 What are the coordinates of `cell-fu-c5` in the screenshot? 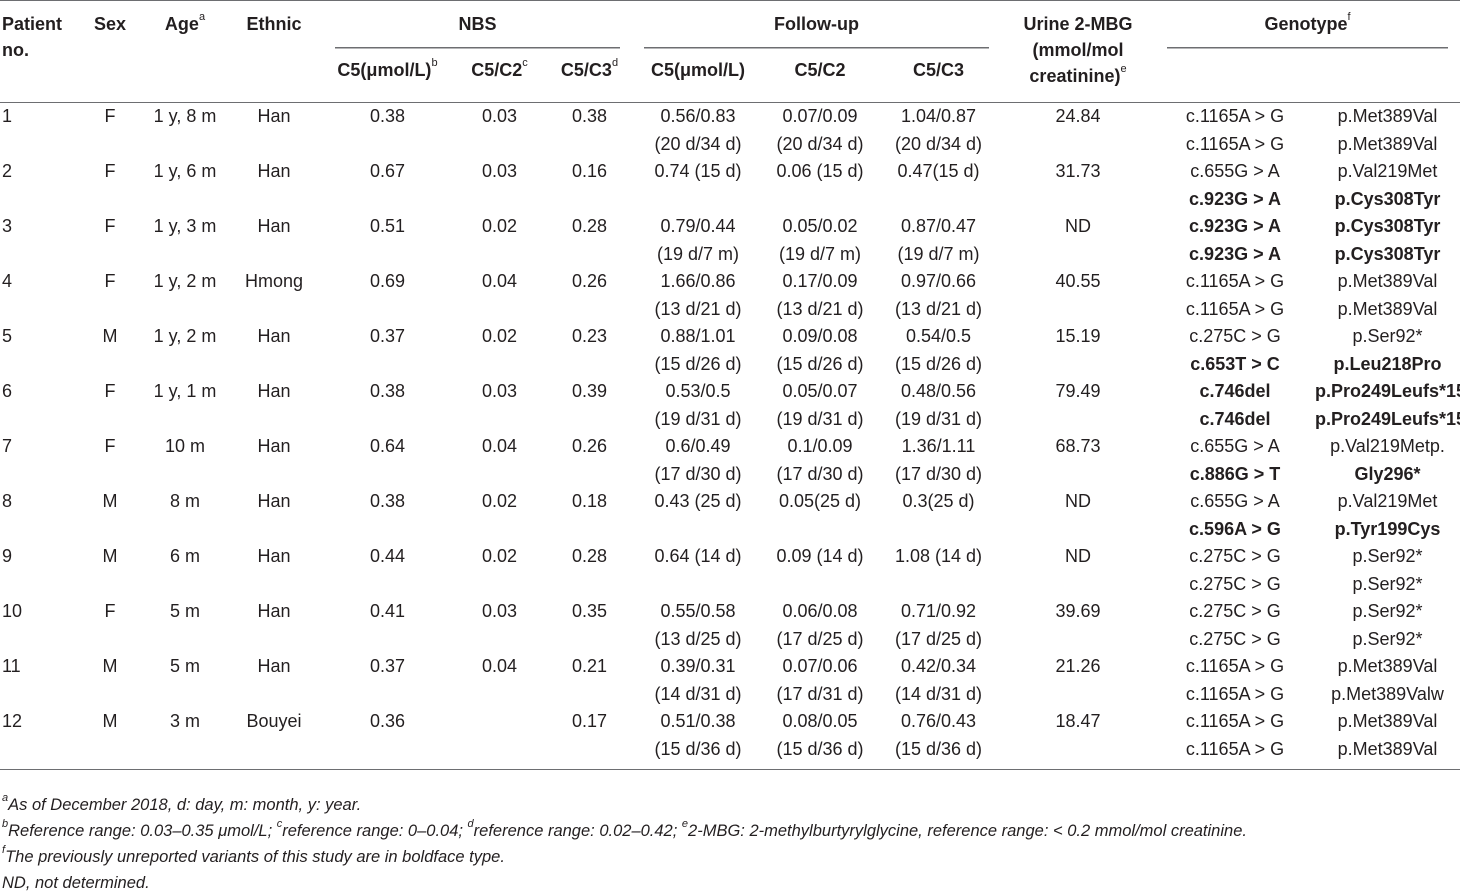 It's located at (698, 200).